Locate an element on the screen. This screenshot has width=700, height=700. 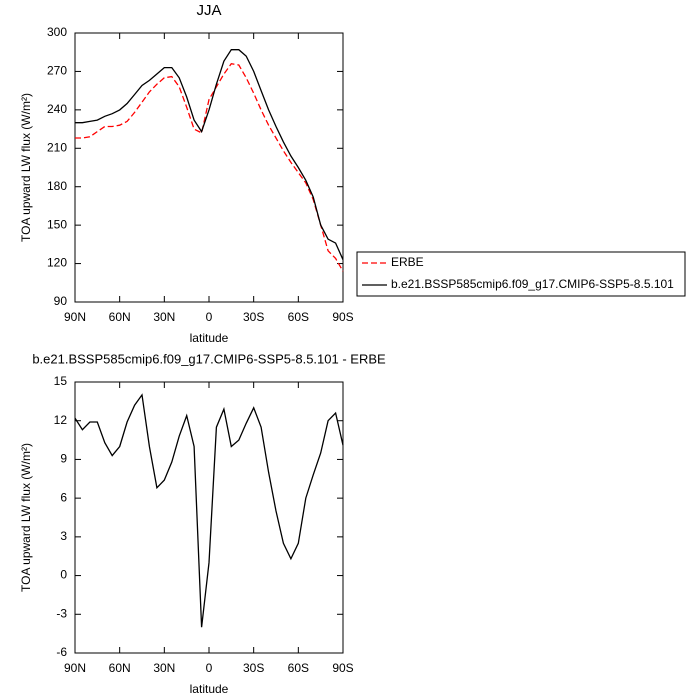
y-tick-label: 240 is located at coordinates (57, 109).